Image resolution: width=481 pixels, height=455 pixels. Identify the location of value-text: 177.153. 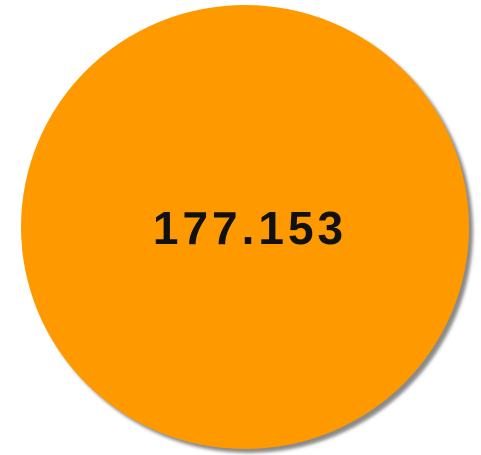
(250, 228).